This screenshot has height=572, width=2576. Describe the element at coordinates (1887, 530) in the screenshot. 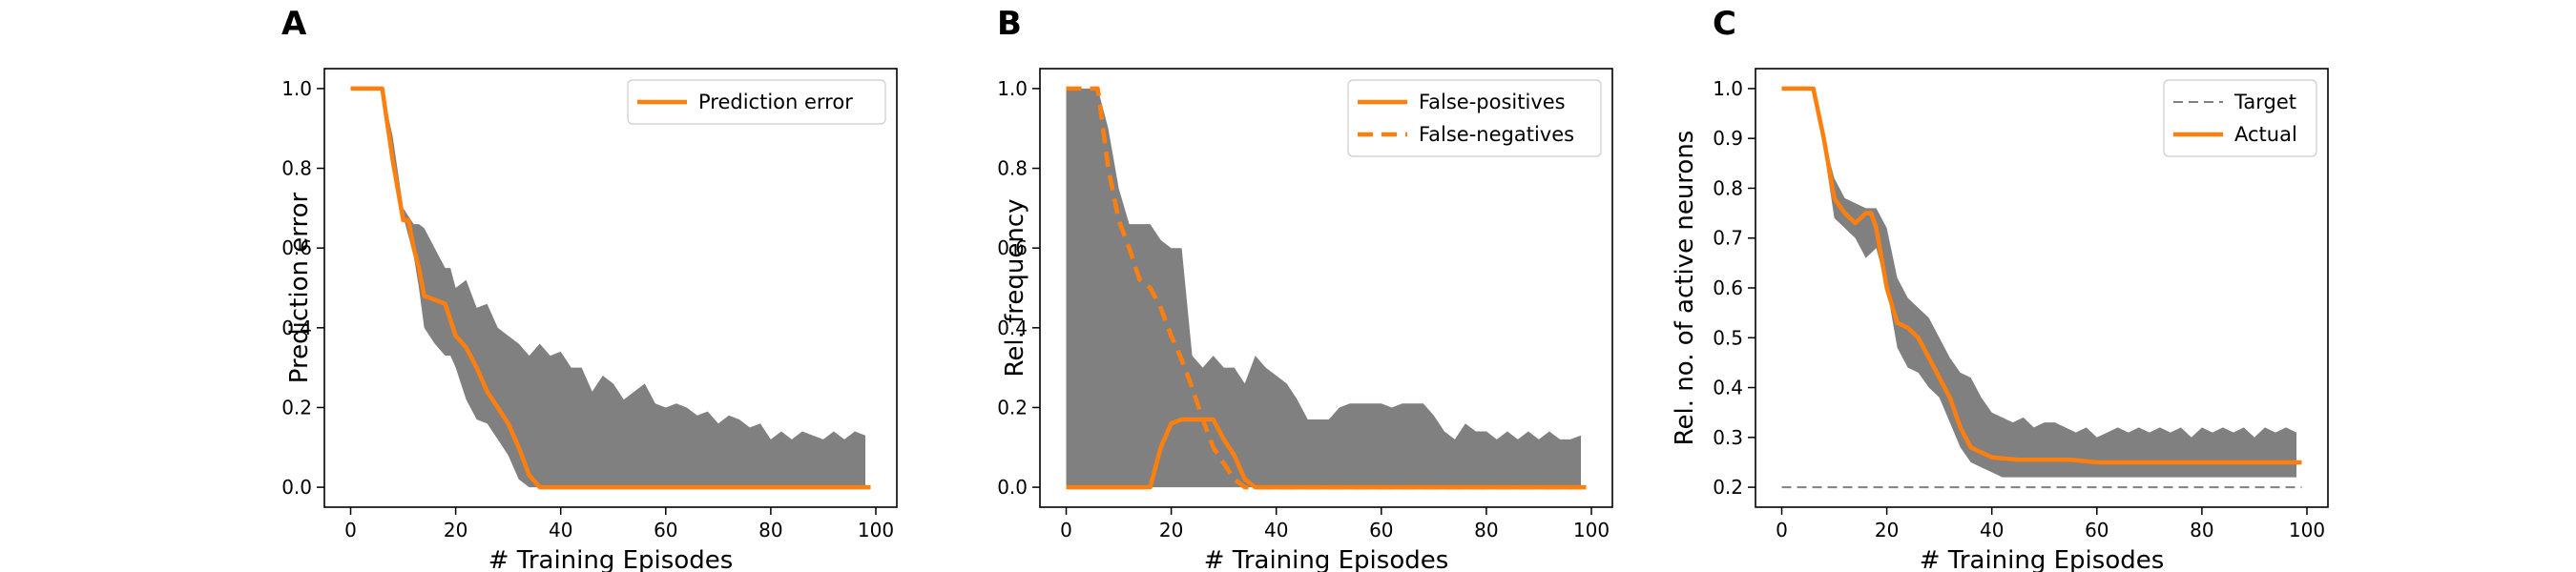

I see `panel-c-xtick-label: 20` at that location.